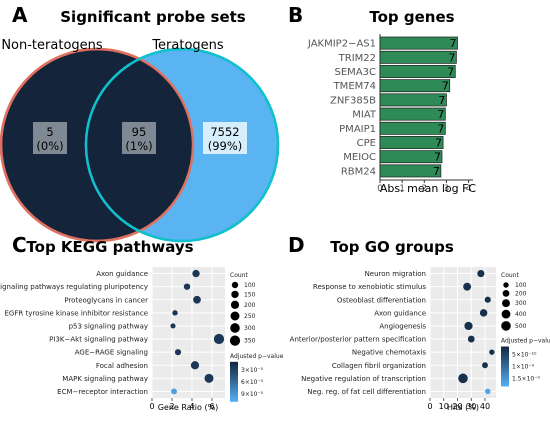 This screenshot has width=550, height=425. Describe the element at coordinates (358, 340) in the screenshot. I see `dot-category-label: Anterior/posterior pattern specification` at that location.